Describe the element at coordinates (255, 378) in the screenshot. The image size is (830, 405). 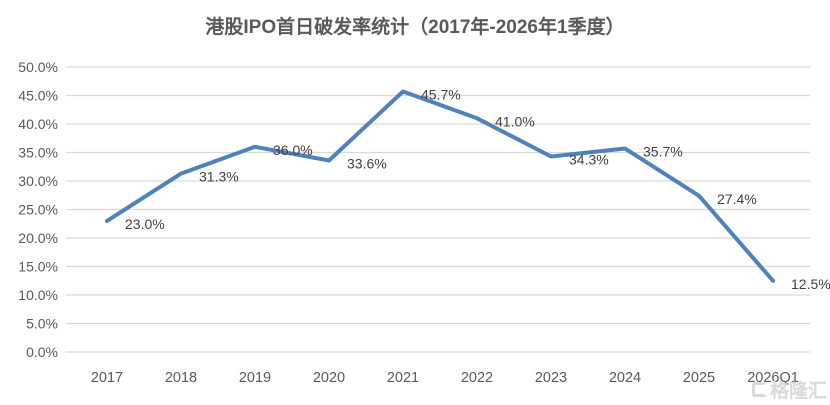
I see `x-axis-tick-label: 2019` at that location.